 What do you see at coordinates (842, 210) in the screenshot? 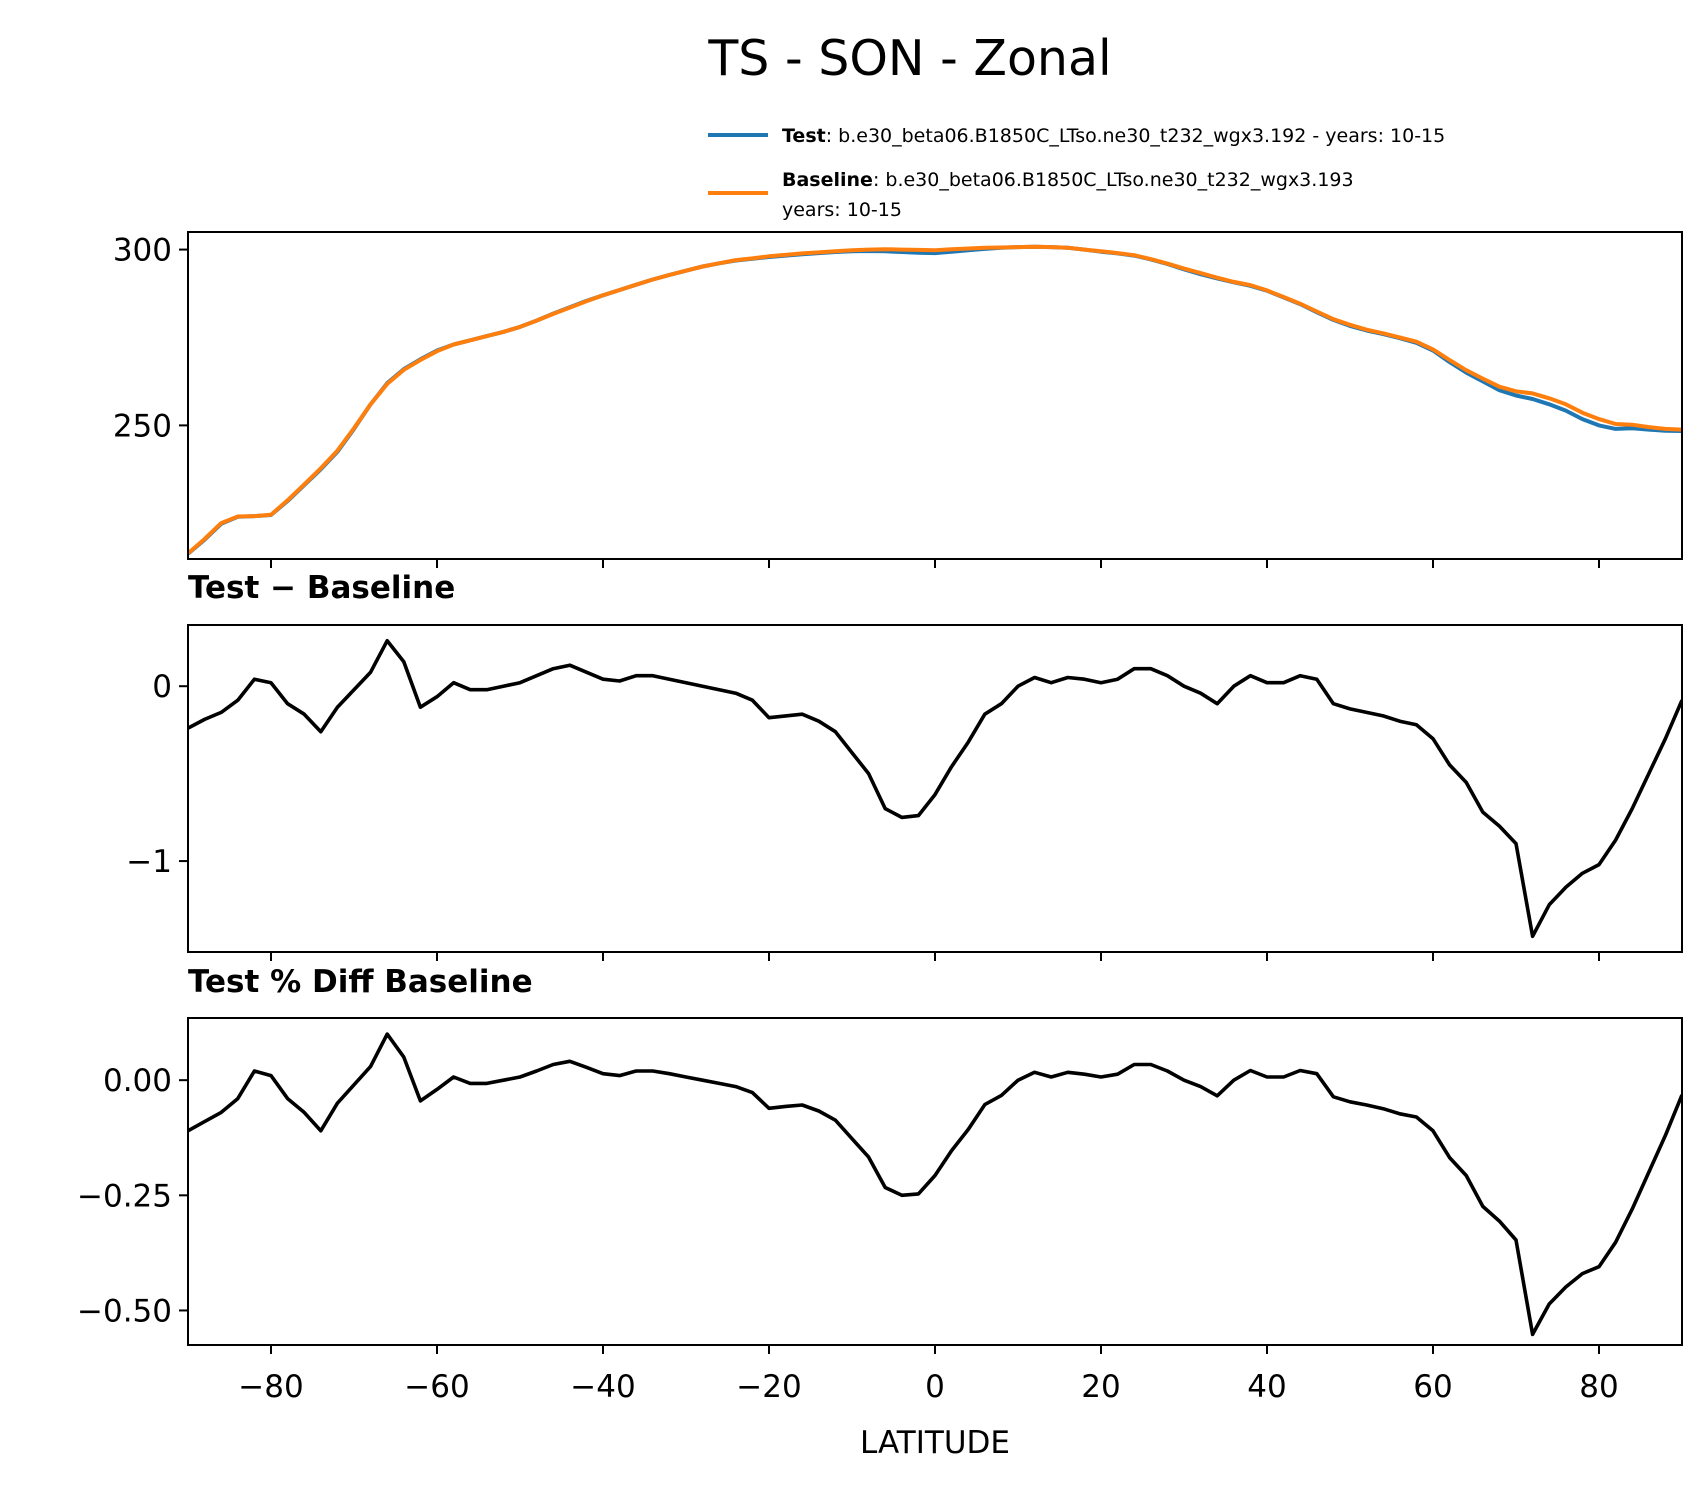
I see `legend-baseline-text2: years: 10-15` at bounding box center [842, 210].